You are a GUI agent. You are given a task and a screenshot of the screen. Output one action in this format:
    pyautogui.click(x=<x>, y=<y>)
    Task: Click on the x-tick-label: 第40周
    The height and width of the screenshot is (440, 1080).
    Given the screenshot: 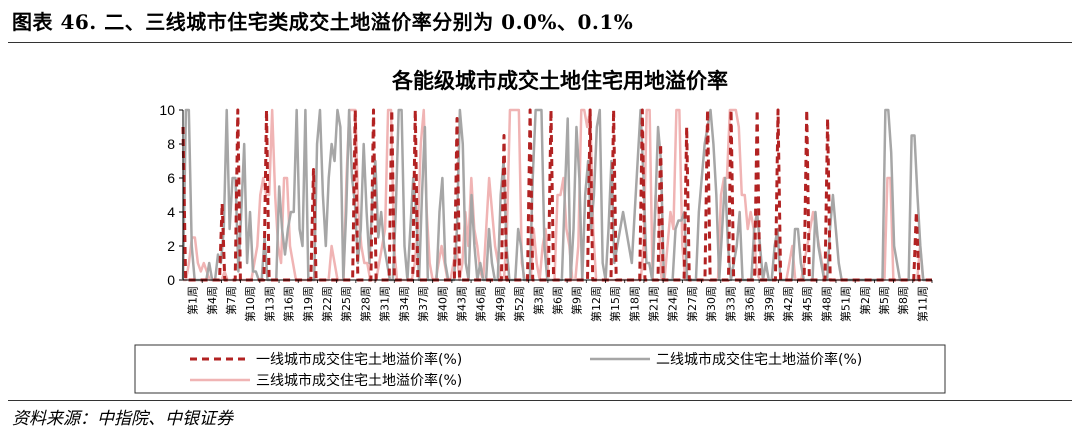 What is the action you would take?
    pyautogui.click(x=442, y=304)
    